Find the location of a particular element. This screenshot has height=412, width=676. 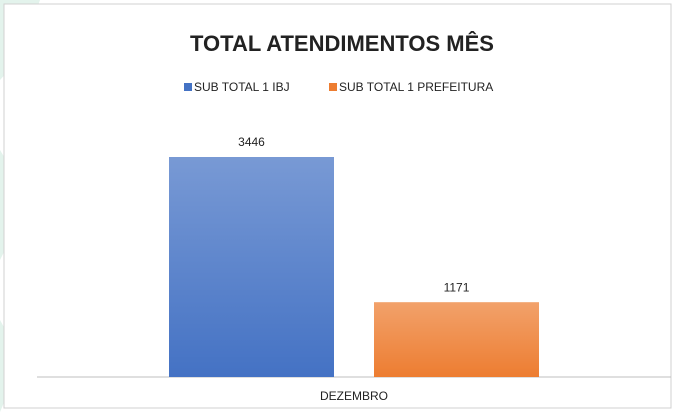

legend-label: SUB TOTAL 1 IBJ is located at coordinates (242, 87).